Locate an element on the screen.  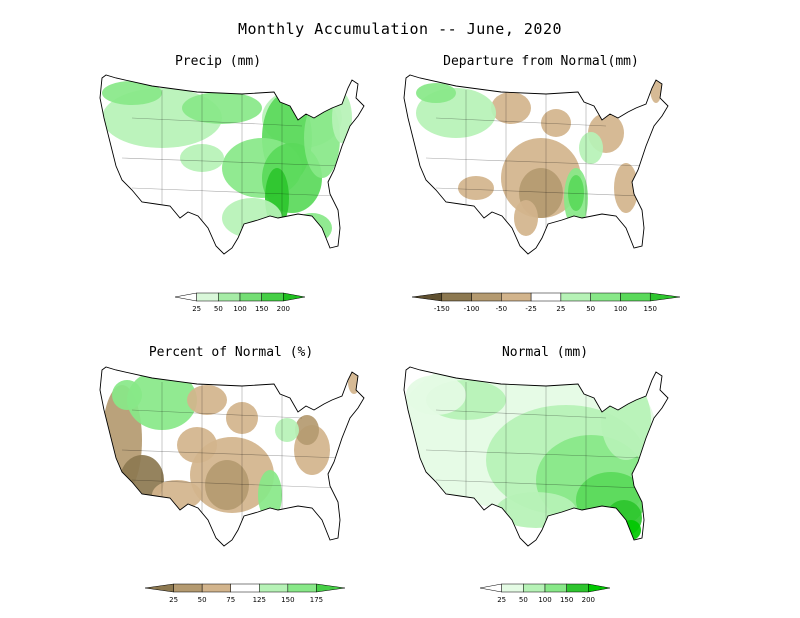
colorbar-precip-map: 25 50 100 150 200 is located at coordinates (240, 302).